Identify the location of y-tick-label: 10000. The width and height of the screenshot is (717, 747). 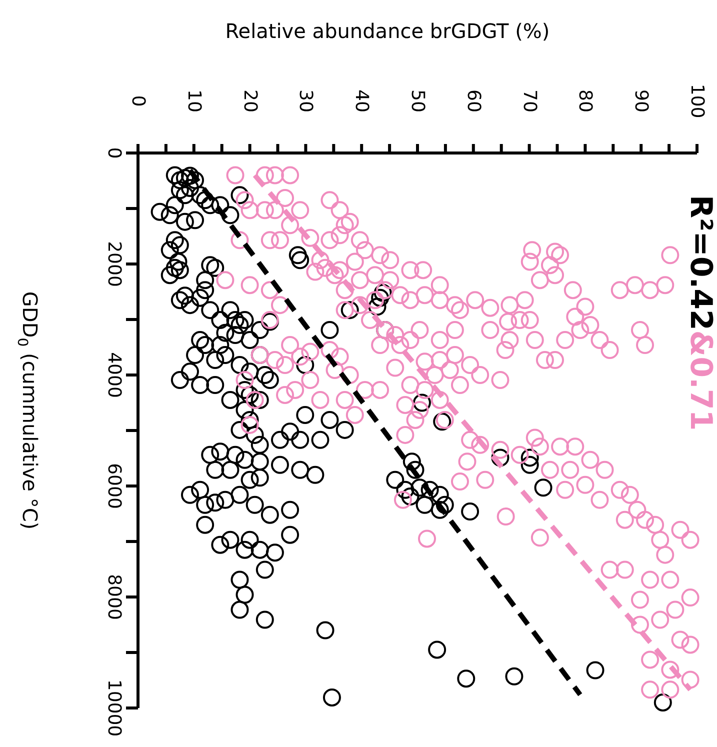
(114, 708).